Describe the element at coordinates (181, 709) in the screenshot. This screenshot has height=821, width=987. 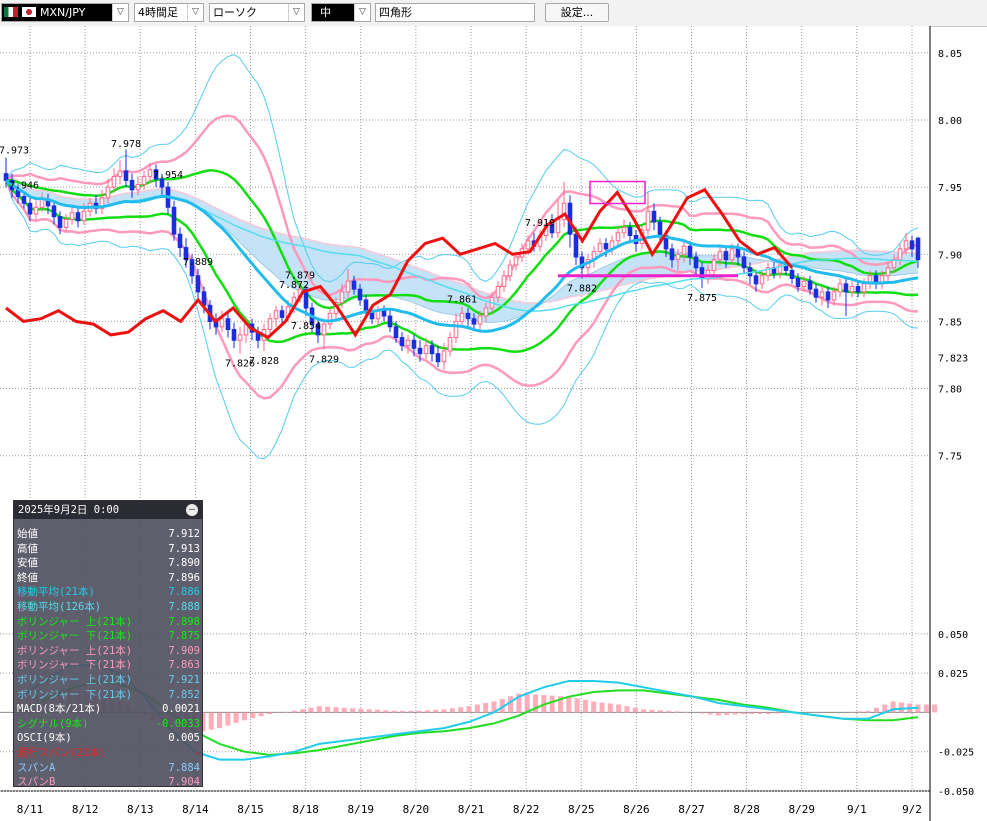
I see `info-row-value: 0.0021` at that location.